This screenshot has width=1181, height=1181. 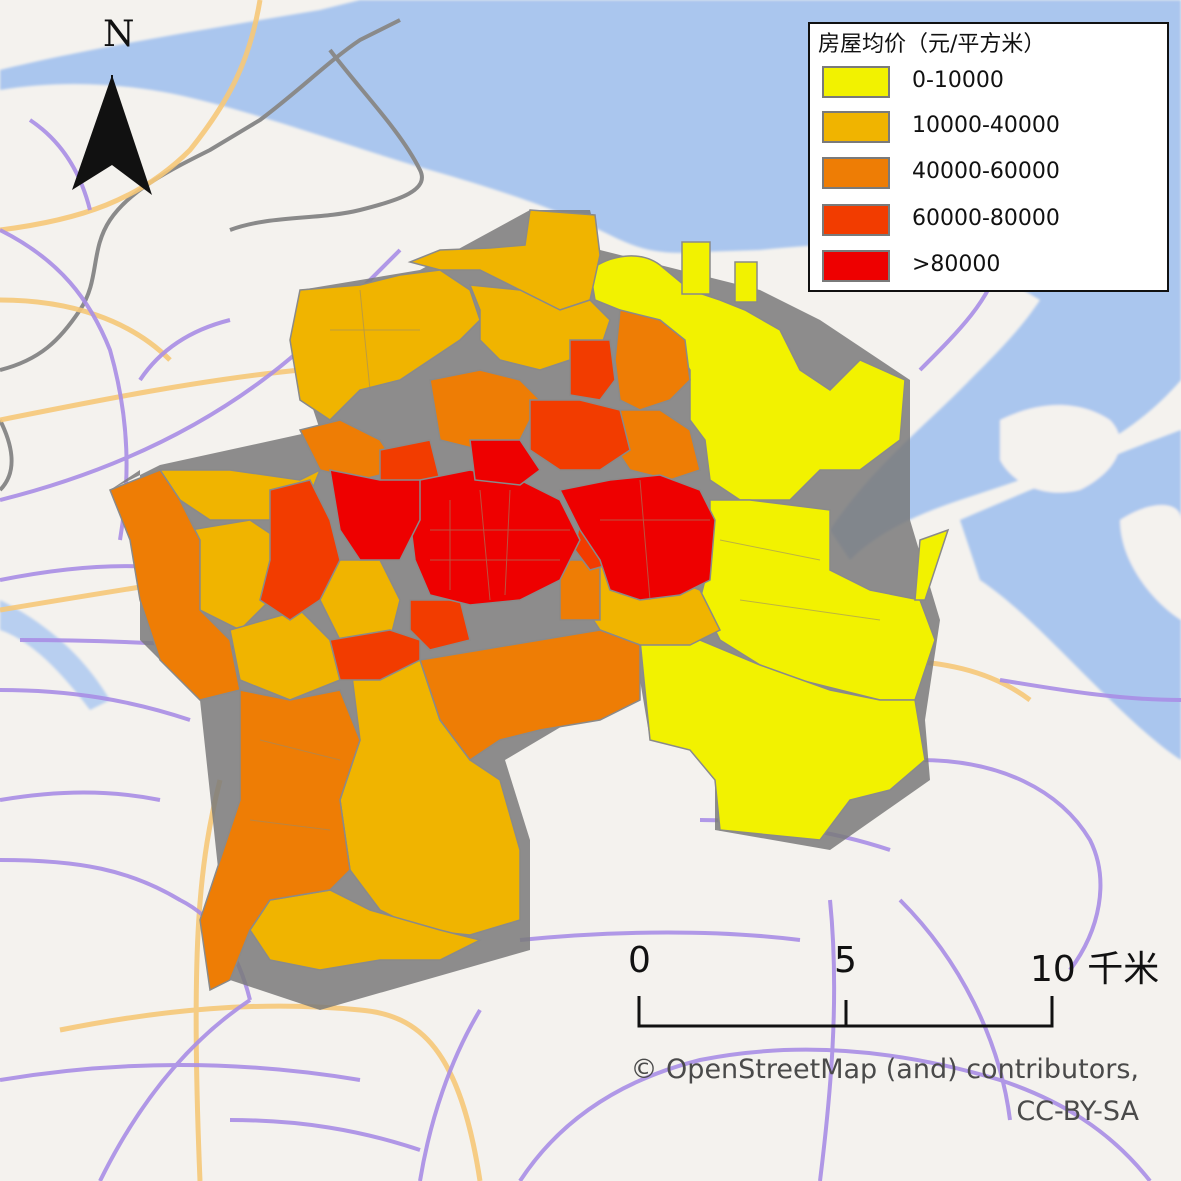 I want to click on district-border, so click(x=212, y=255).